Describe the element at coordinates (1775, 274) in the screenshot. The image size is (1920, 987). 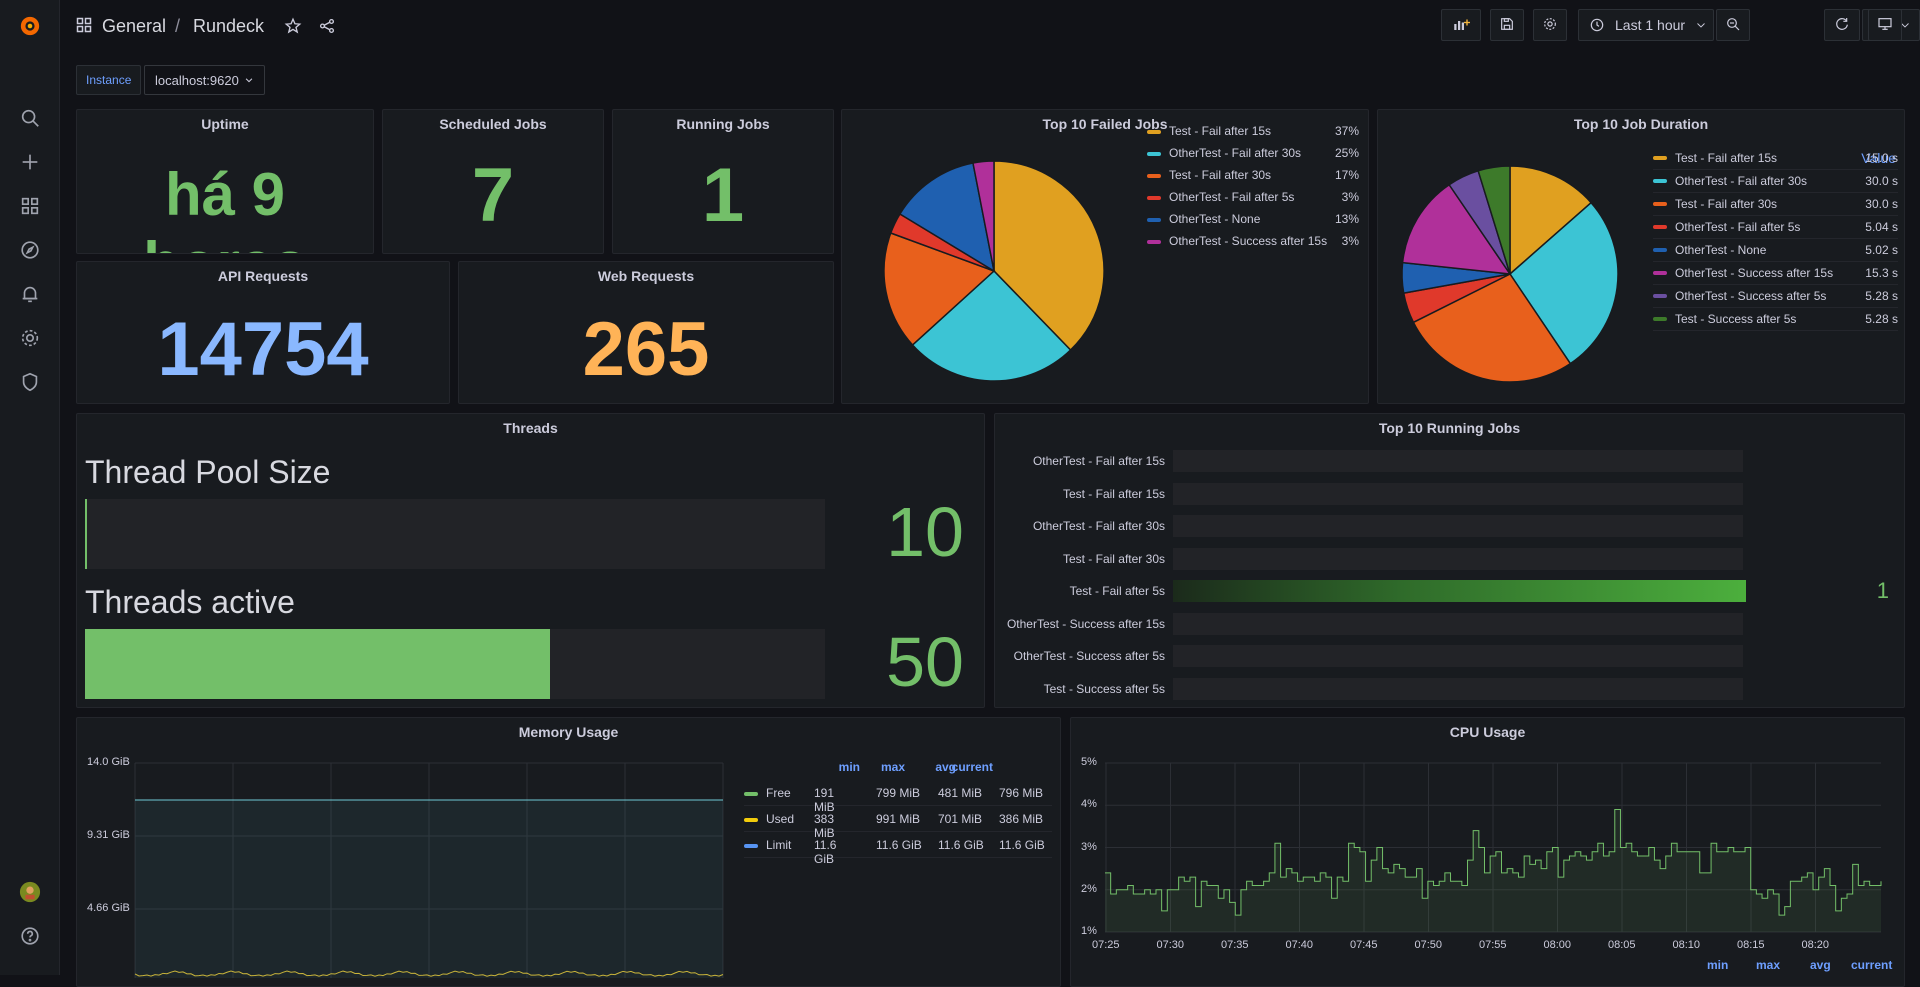
I see `legend-item: OtherTest - Success after 15s 15.3 s` at that location.